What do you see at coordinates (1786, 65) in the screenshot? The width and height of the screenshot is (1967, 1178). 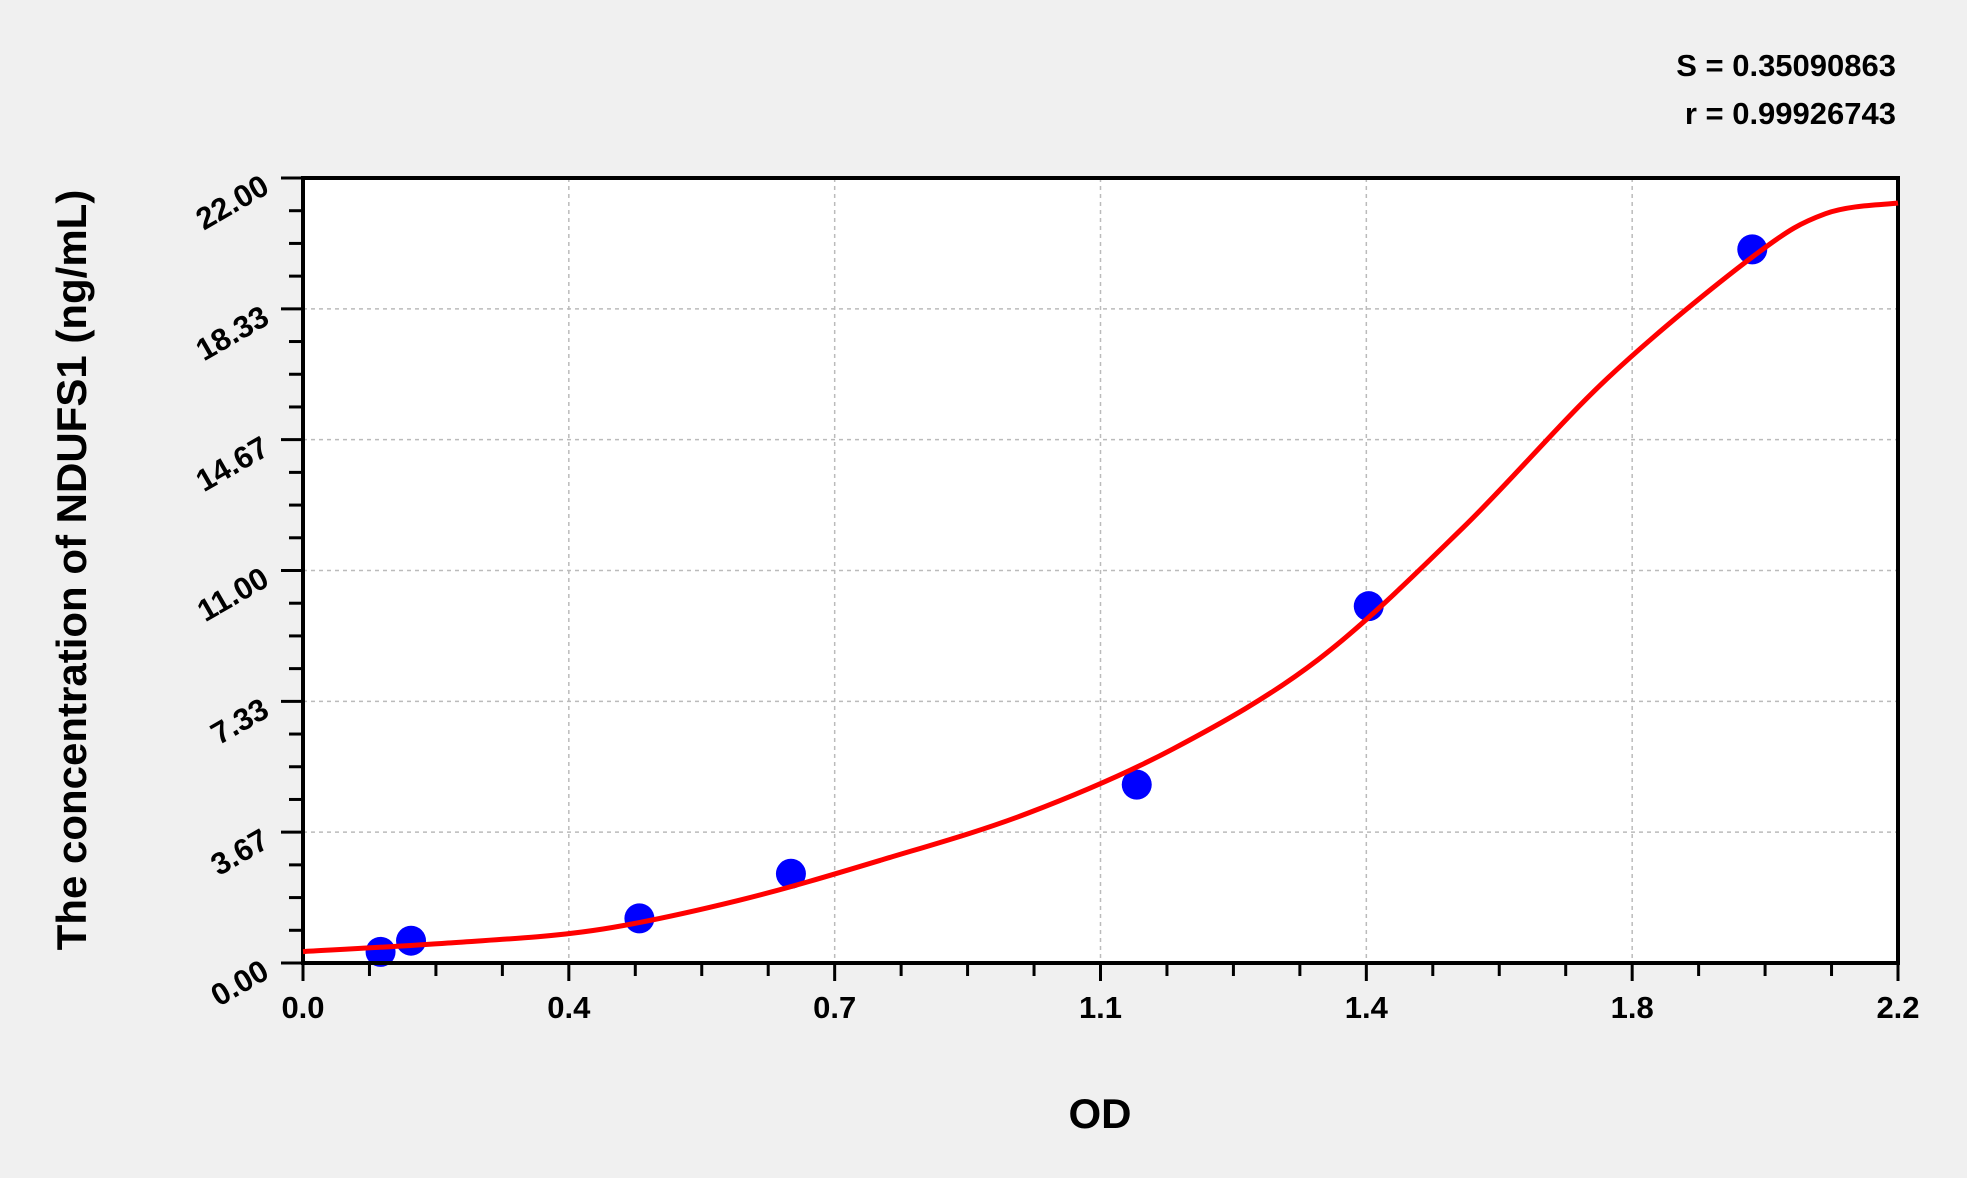 I see `stat-s: S = 0.35090863` at bounding box center [1786, 65].